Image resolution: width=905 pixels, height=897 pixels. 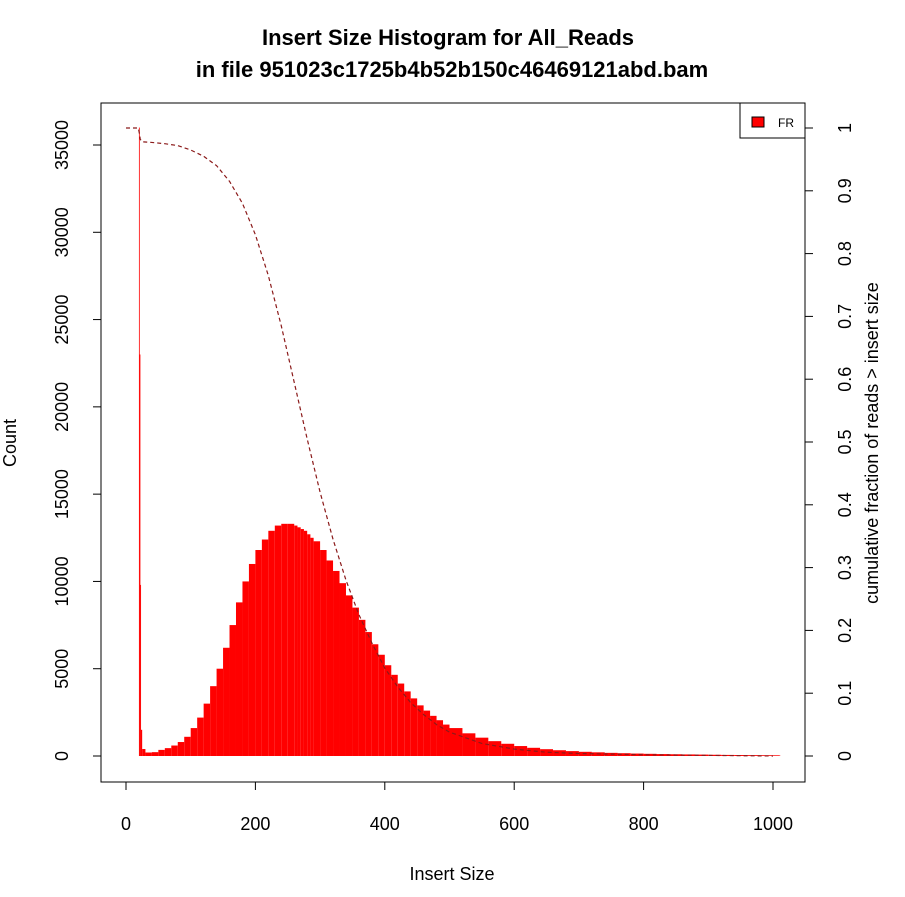 I want to click on y-tick-label: 0, so click(x=62, y=756).